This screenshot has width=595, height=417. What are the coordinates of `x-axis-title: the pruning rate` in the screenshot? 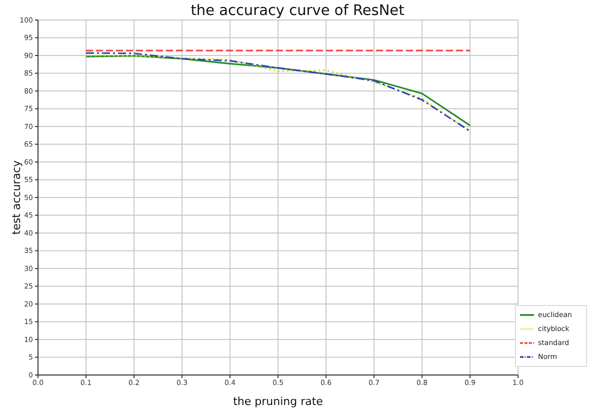 It's located at (278, 401).